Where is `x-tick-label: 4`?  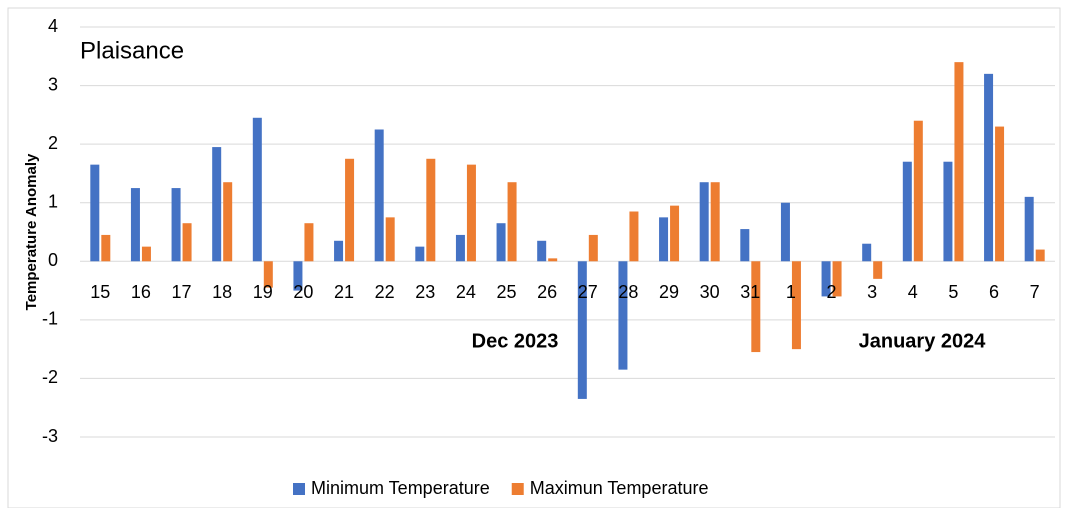
x-tick-label: 4 is located at coordinates (913, 292).